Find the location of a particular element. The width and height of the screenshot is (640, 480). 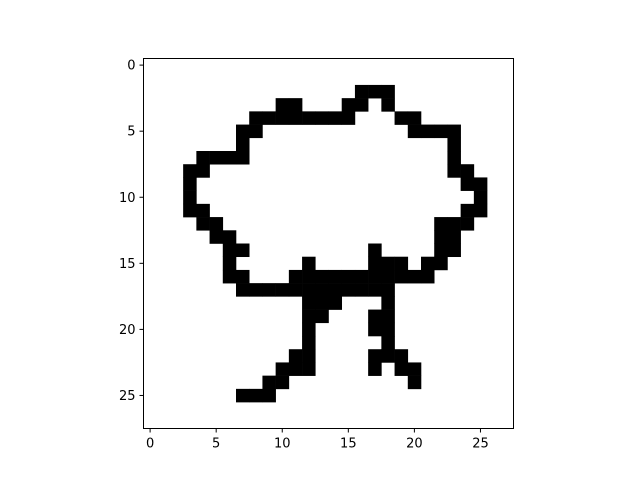

x-axis: 0 5 10 15 20 25 is located at coordinates (317, 440).